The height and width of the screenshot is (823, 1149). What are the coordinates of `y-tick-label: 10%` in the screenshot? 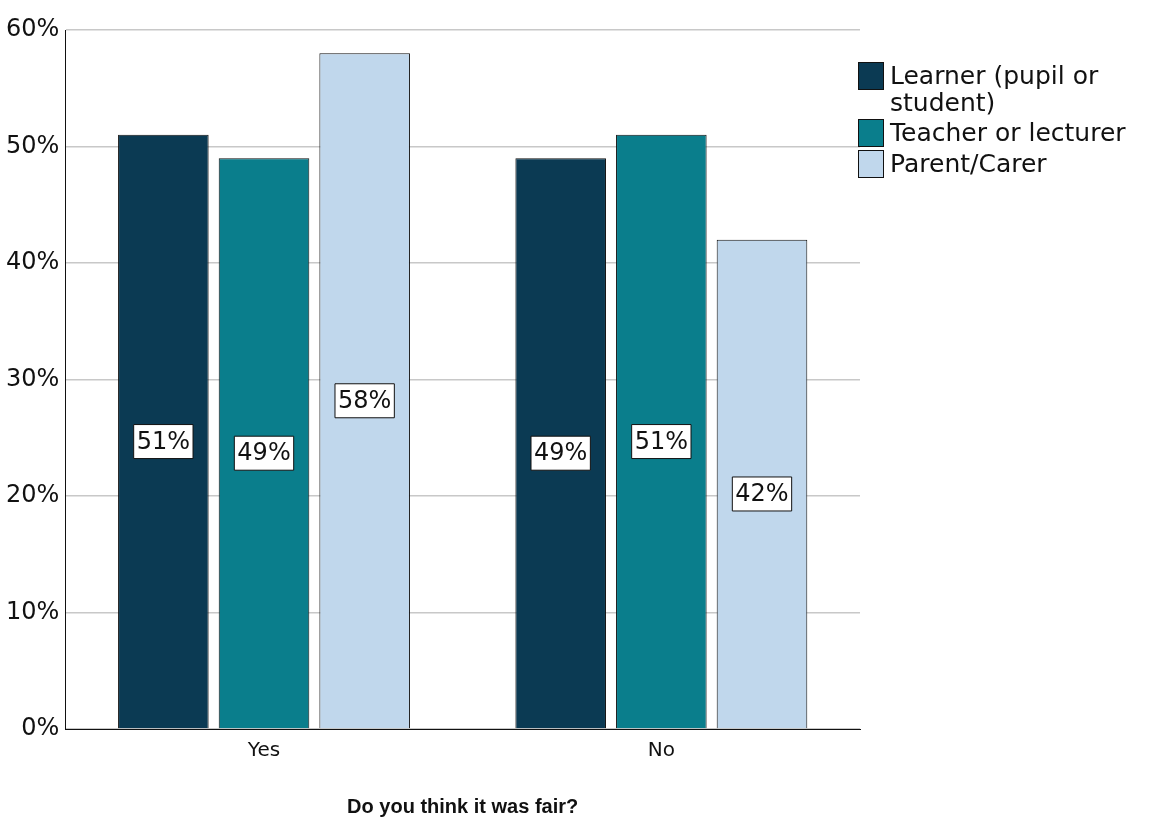 It's located at (33, 610).